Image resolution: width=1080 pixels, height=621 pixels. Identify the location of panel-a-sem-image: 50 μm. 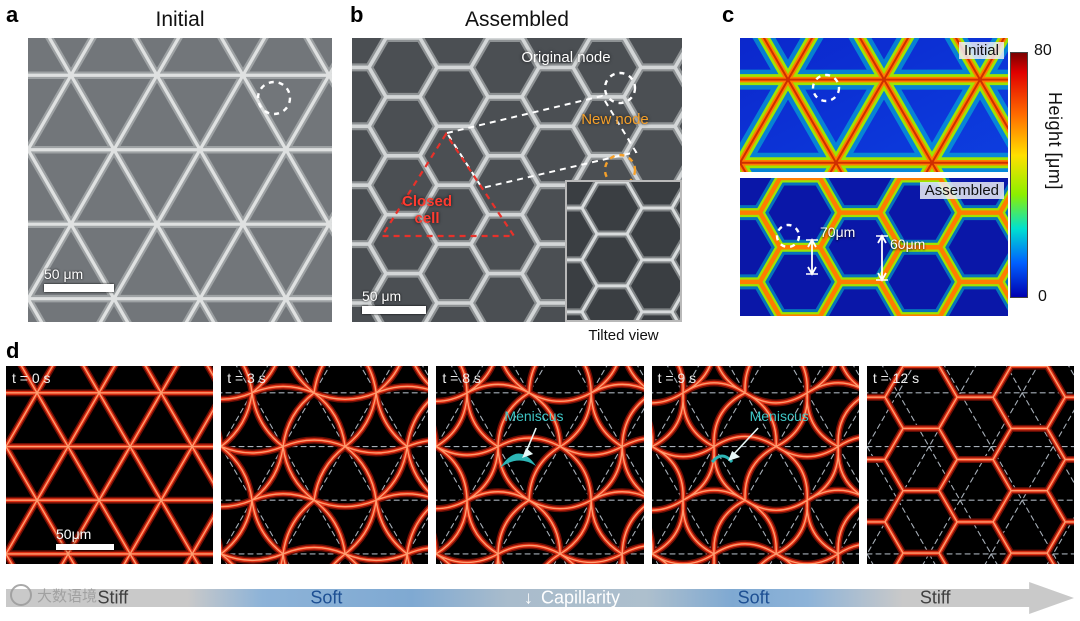
(180, 180).